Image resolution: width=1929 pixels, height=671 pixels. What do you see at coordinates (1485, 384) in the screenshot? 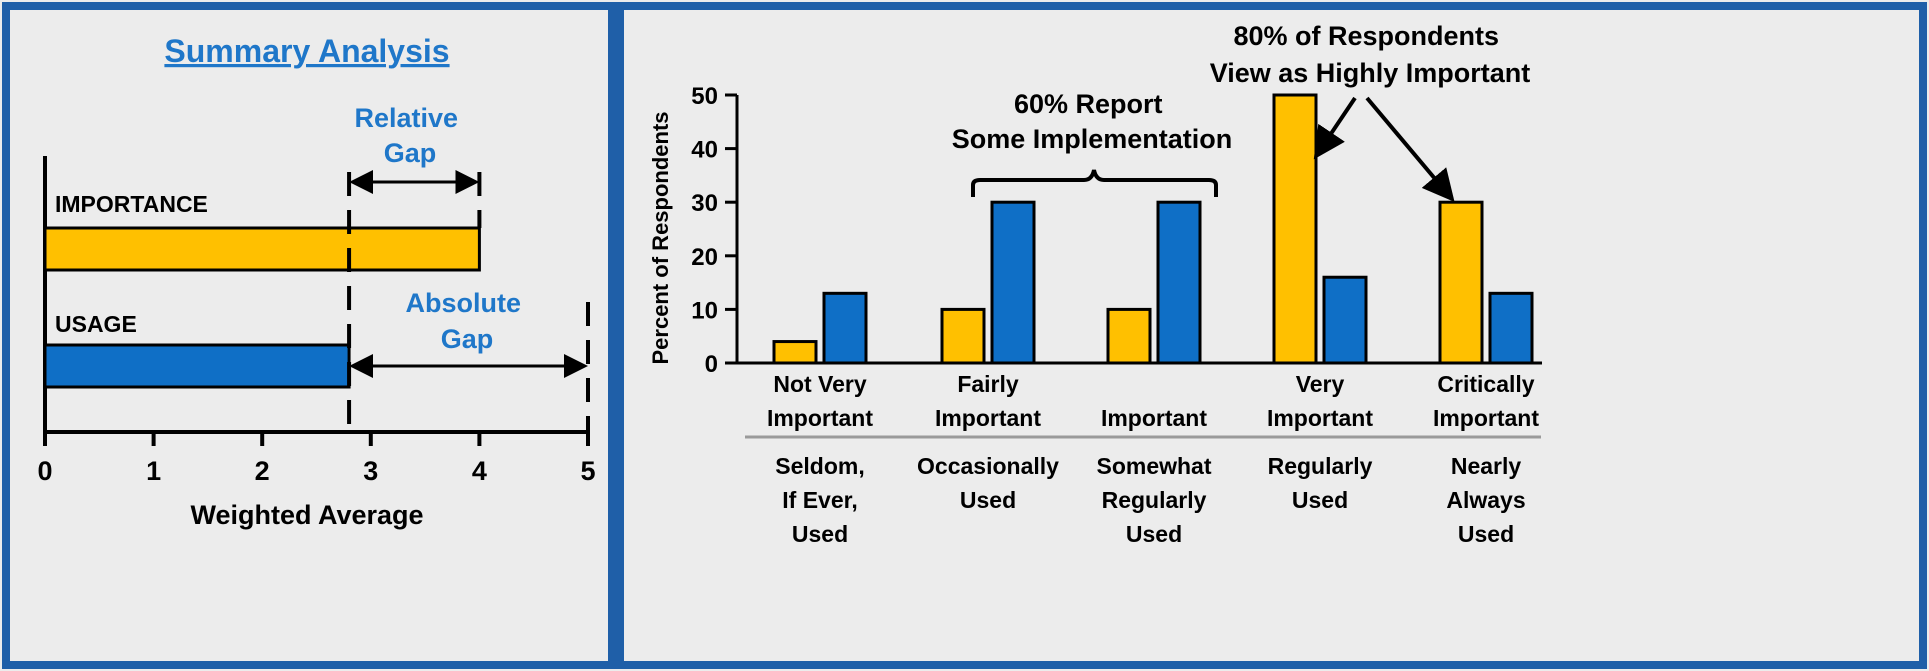
I see `importance-category-label-line: Critically` at bounding box center [1485, 384].